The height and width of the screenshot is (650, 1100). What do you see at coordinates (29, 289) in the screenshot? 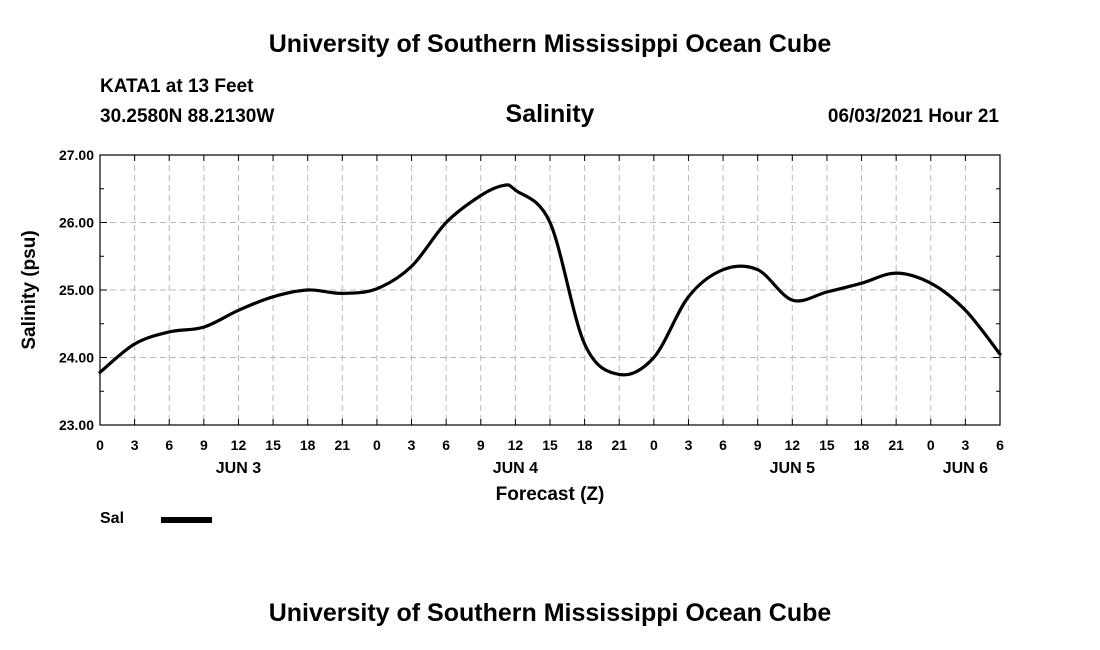
I see `y-axis-title: Salinity (psu)` at bounding box center [29, 289].